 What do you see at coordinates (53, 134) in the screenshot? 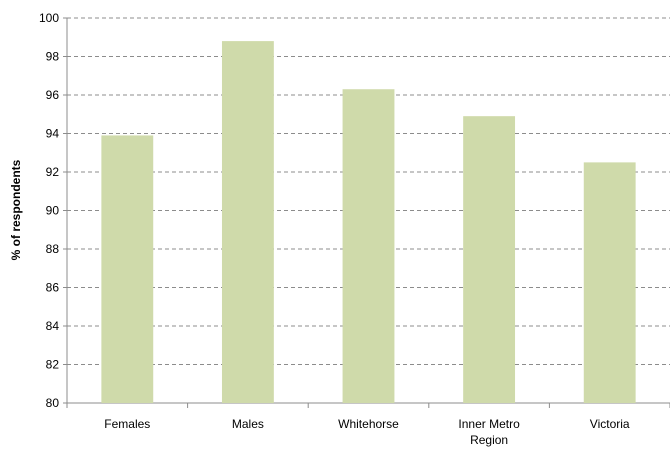
I see `y-tick-label: 94` at bounding box center [53, 134].